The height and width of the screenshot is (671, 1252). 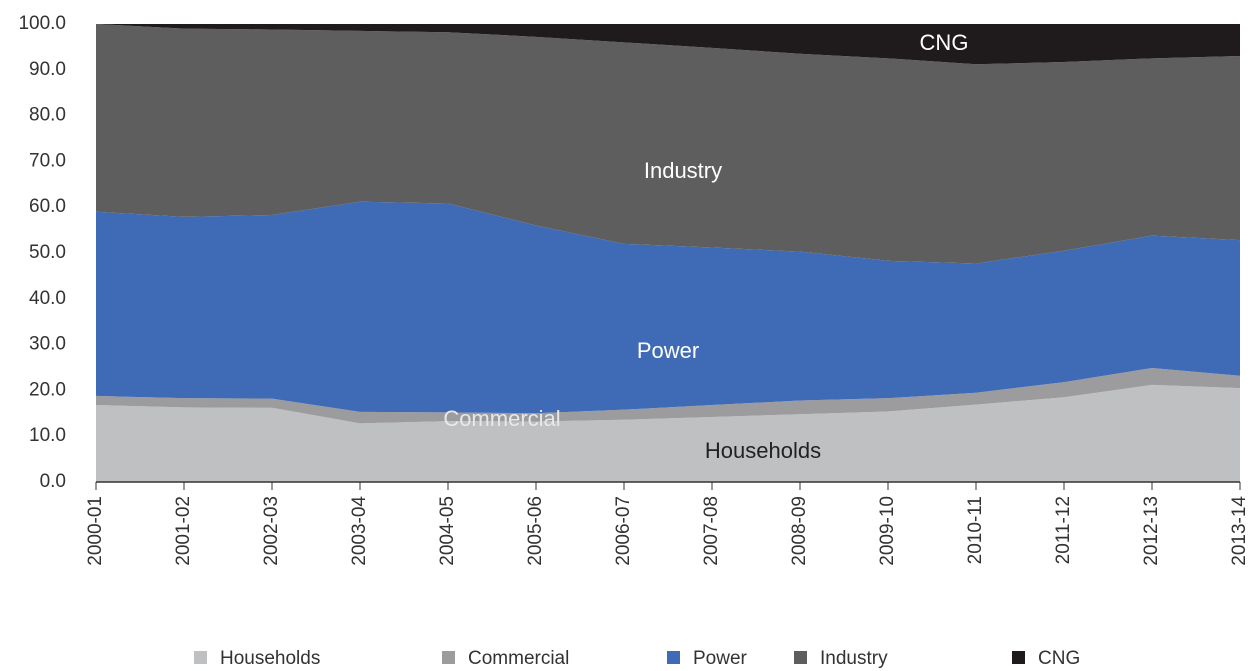 What do you see at coordinates (975, 530) in the screenshot?
I see `x-tick-label: 2010-11` at bounding box center [975, 530].